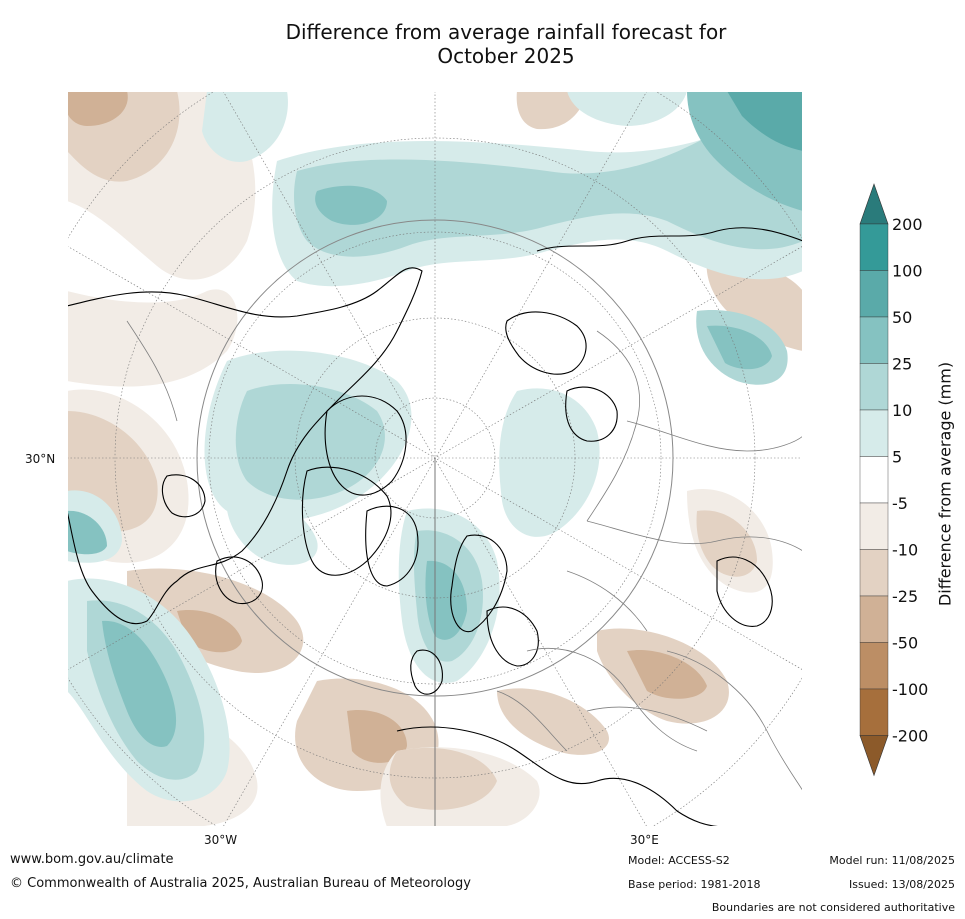 Image resolution: width=965 pixels, height=919 pixels. What do you see at coordinates (901, 884) in the screenshot?
I see `issued-text: Issued: 13/08/2025` at bounding box center [901, 884].